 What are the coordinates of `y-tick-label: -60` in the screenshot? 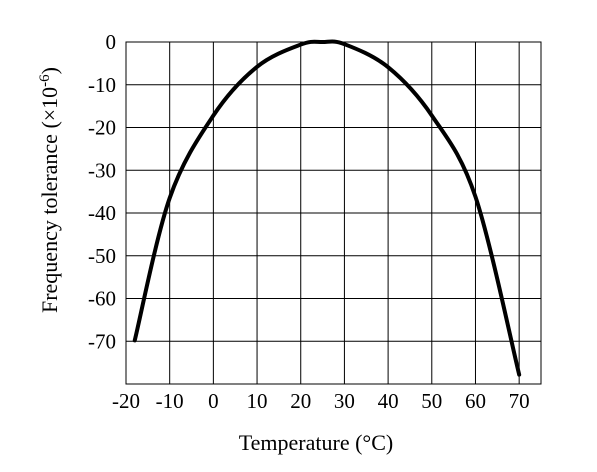 It's located at (102, 299).